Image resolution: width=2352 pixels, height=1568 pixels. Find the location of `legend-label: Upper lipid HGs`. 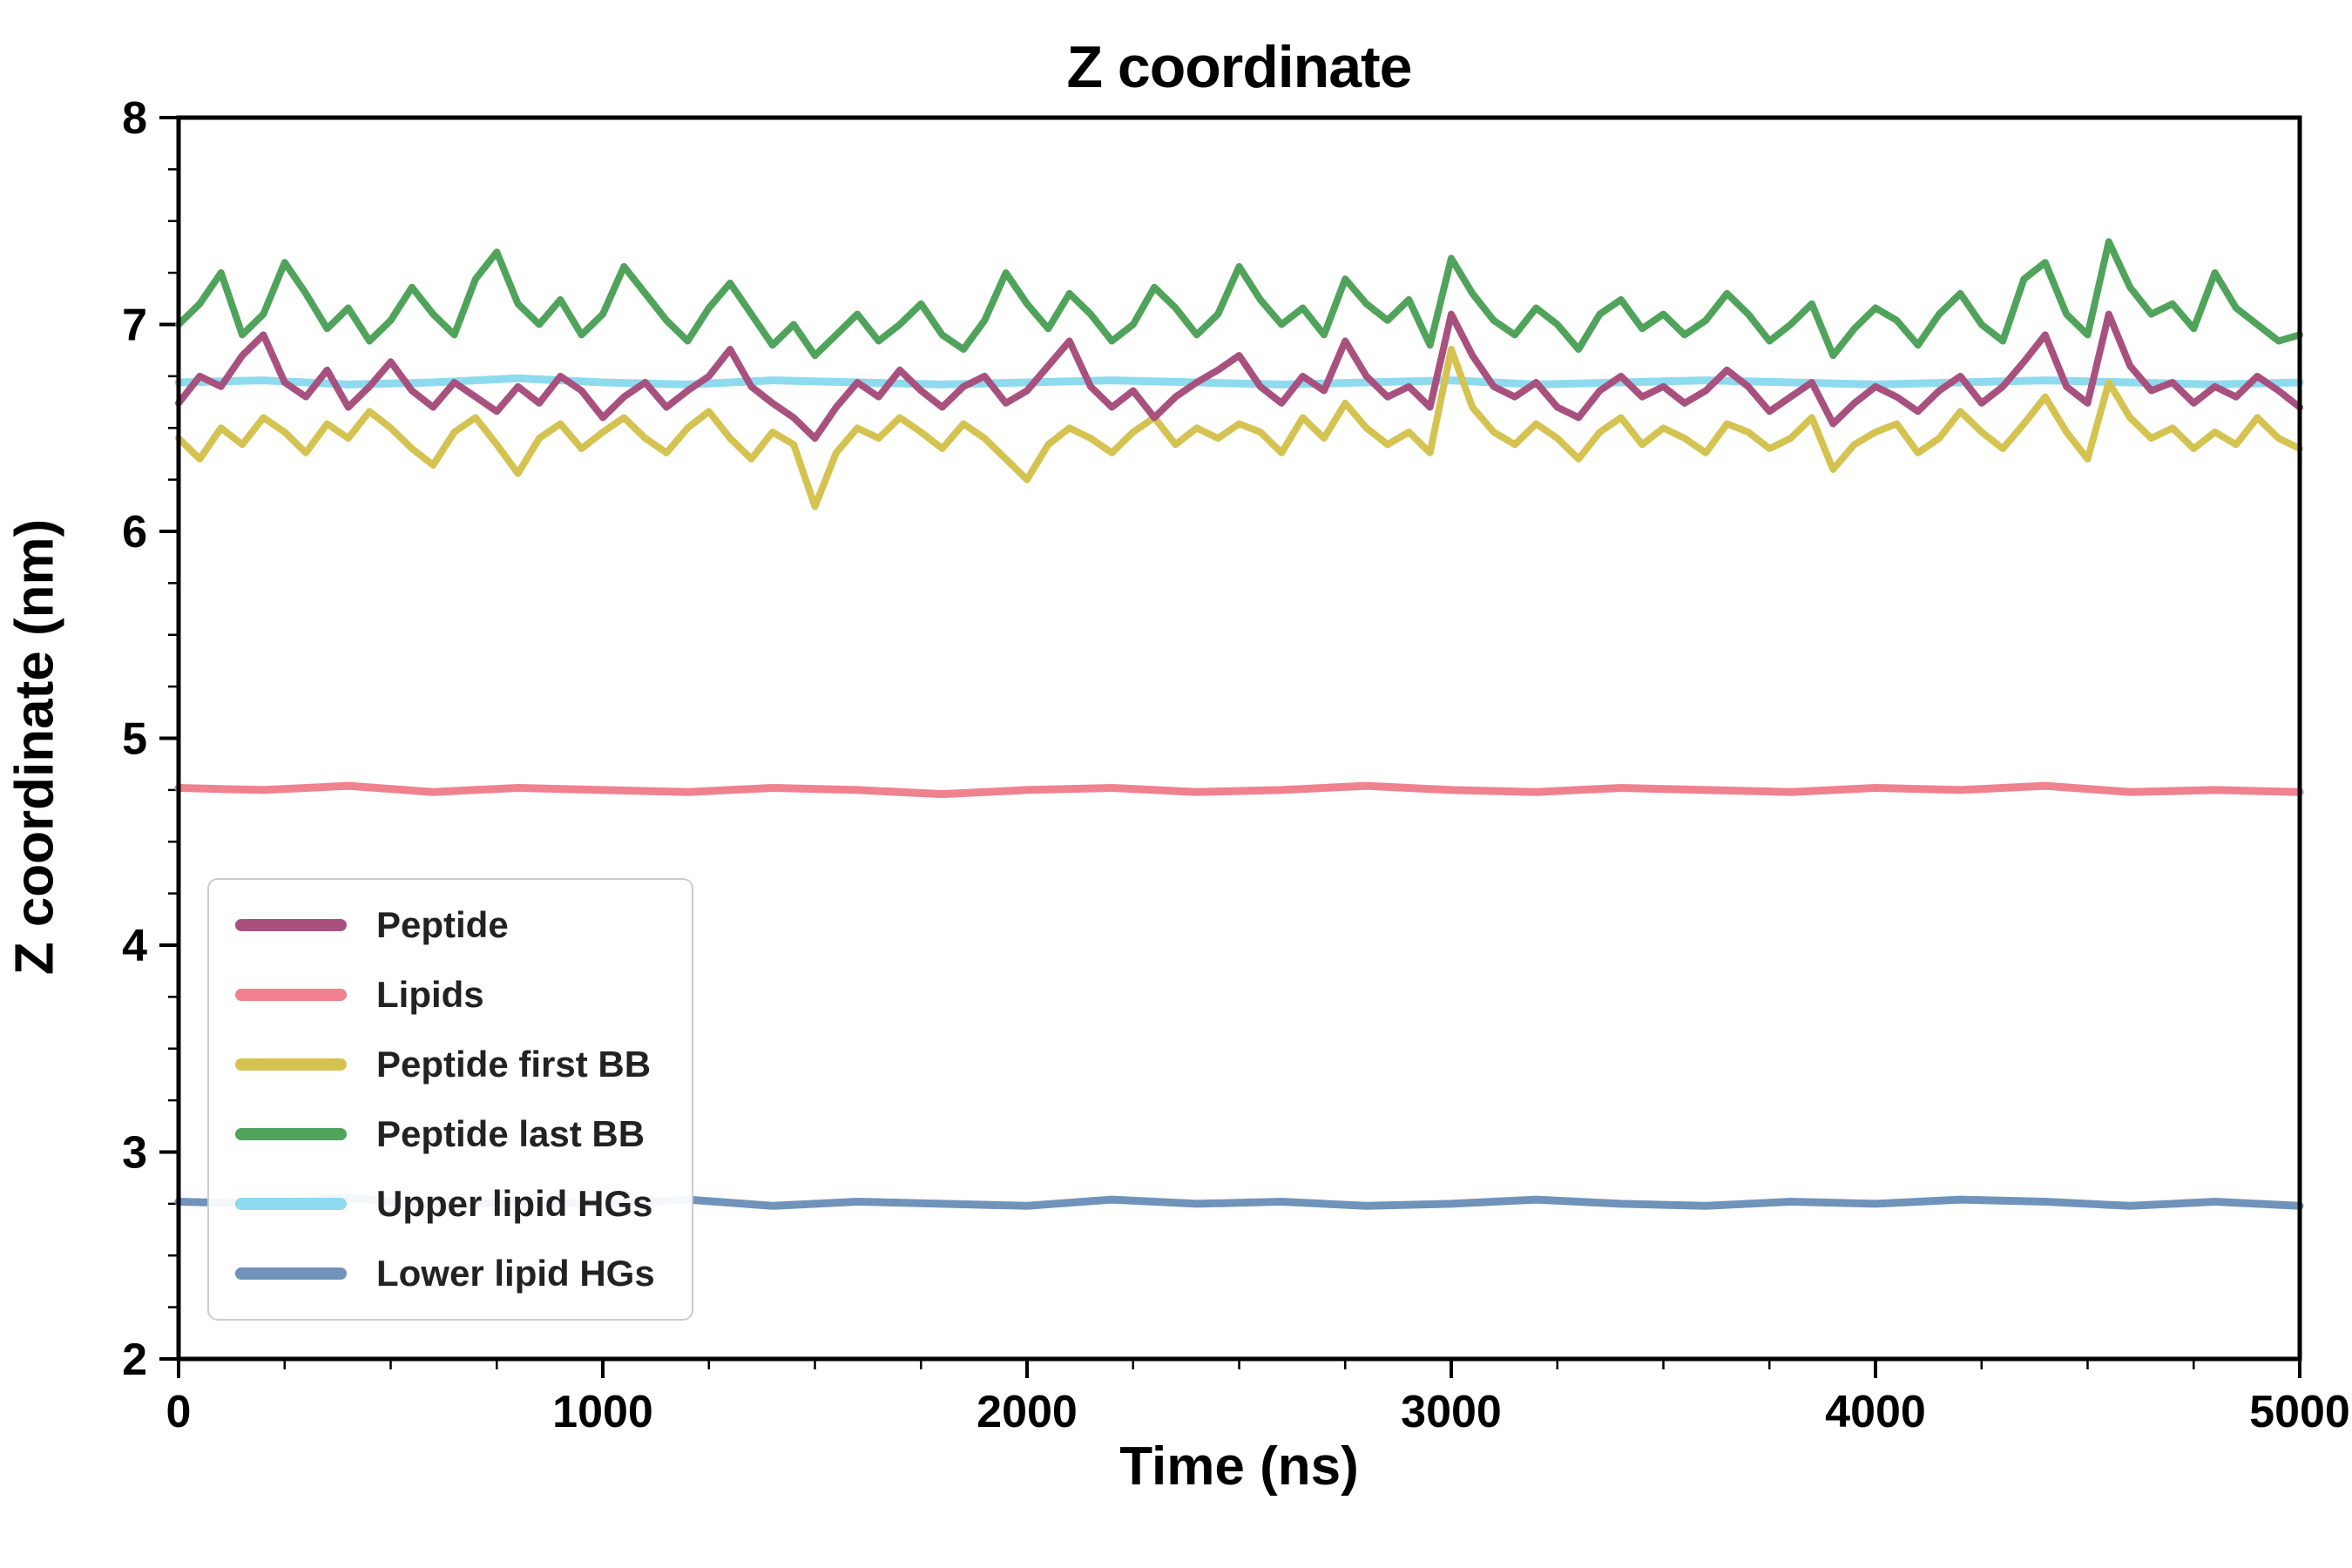

legend-label: Upper lipid HGs is located at coordinates (514, 1203).